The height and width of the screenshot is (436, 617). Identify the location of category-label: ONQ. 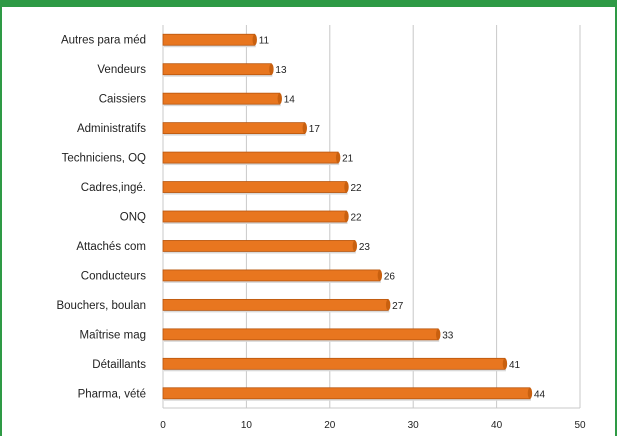
(133, 218).